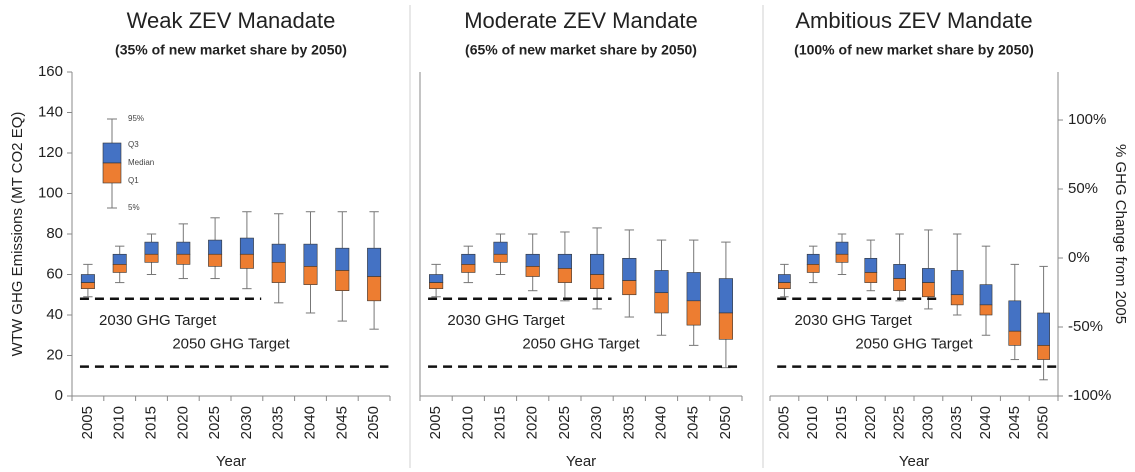 The height and width of the screenshot is (472, 1135). Describe the element at coordinates (1120, 234) in the screenshot. I see `y2-axis-label: % GHG Change from 2005` at that location.